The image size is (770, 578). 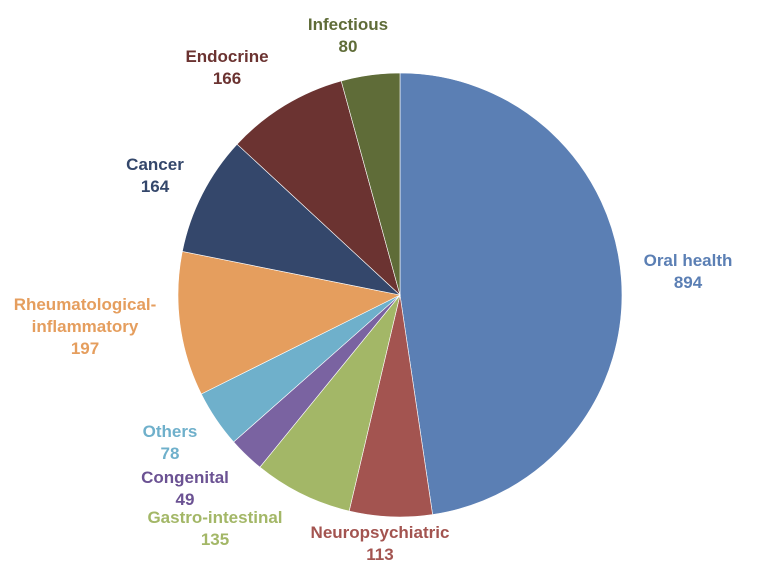 I want to click on pie-label-value-others: 78, so click(x=170, y=453).